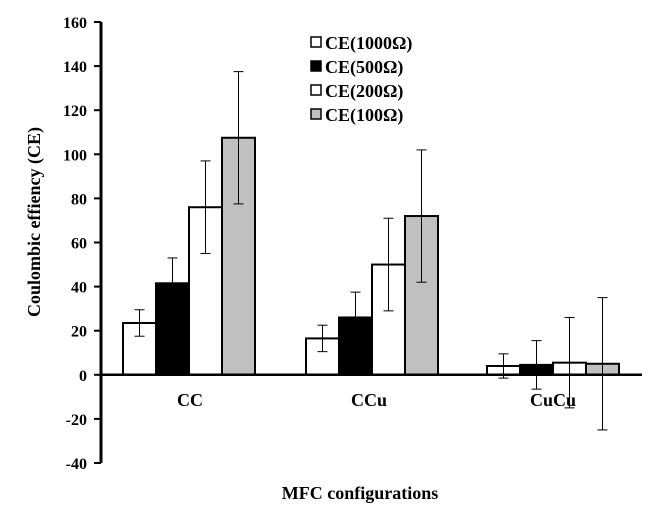  Describe the element at coordinates (76, 420) in the screenshot. I see `y-tick-label: -20` at that location.